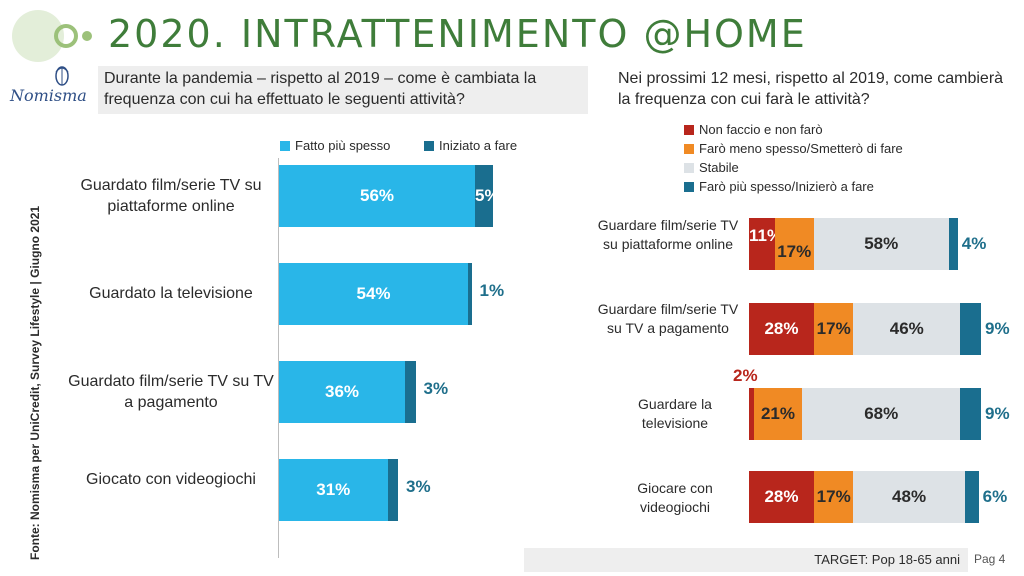  What do you see at coordinates (786, 186) in the screenshot?
I see `legend-label: Farò più spesso/Inizierò a fare` at bounding box center [786, 186].